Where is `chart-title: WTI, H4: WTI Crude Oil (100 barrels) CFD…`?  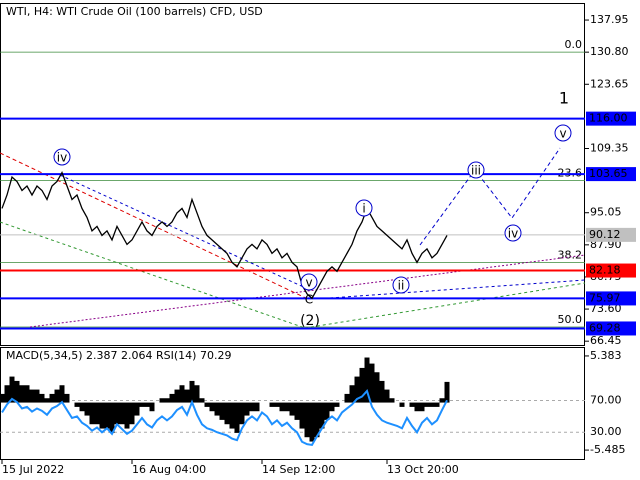 chart-title: WTI, H4: WTI Crude Oil (100 barrels) CFD… is located at coordinates (134, 11).